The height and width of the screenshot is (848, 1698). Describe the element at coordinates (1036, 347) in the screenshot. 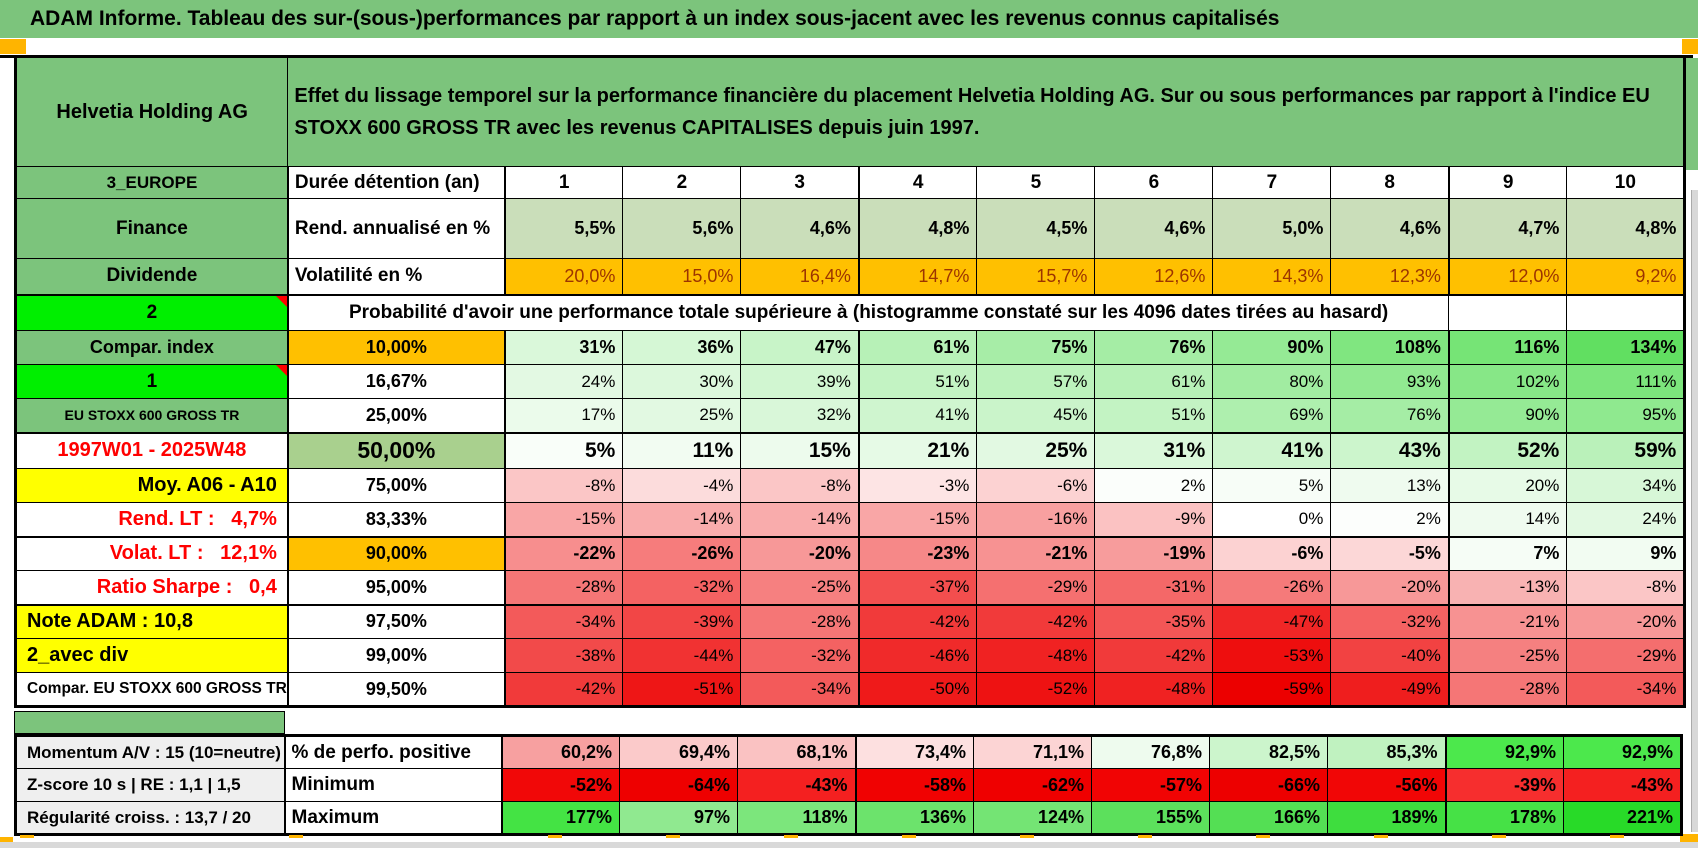

I see `data-cell: 75%` at that location.